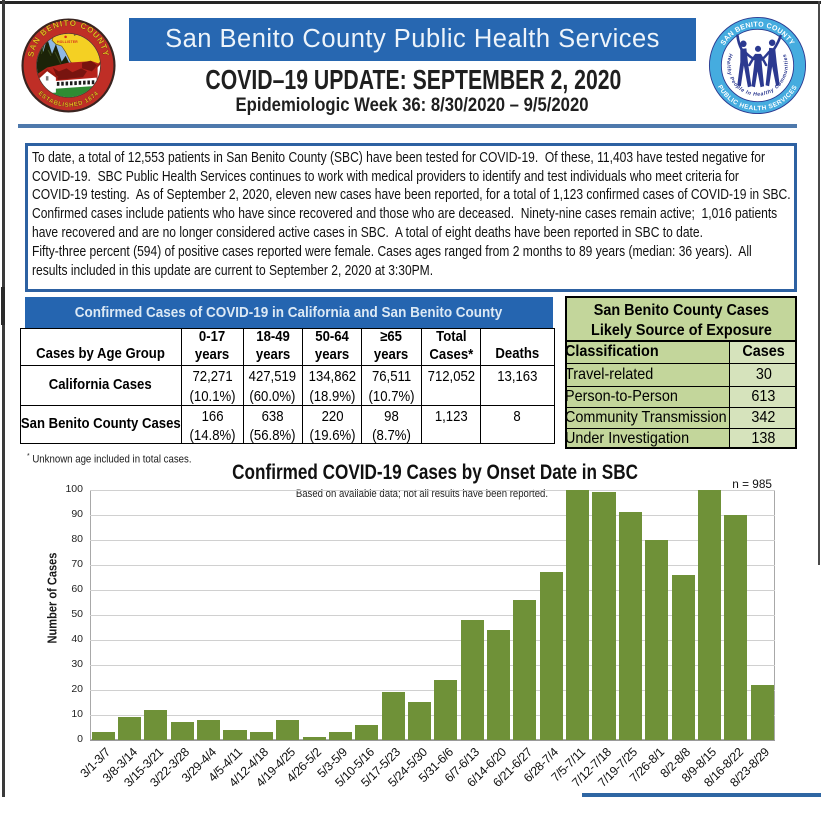 The width and height of the screenshot is (821, 832). I want to click on svg-text: HOLLISTER, so click(67, 42).